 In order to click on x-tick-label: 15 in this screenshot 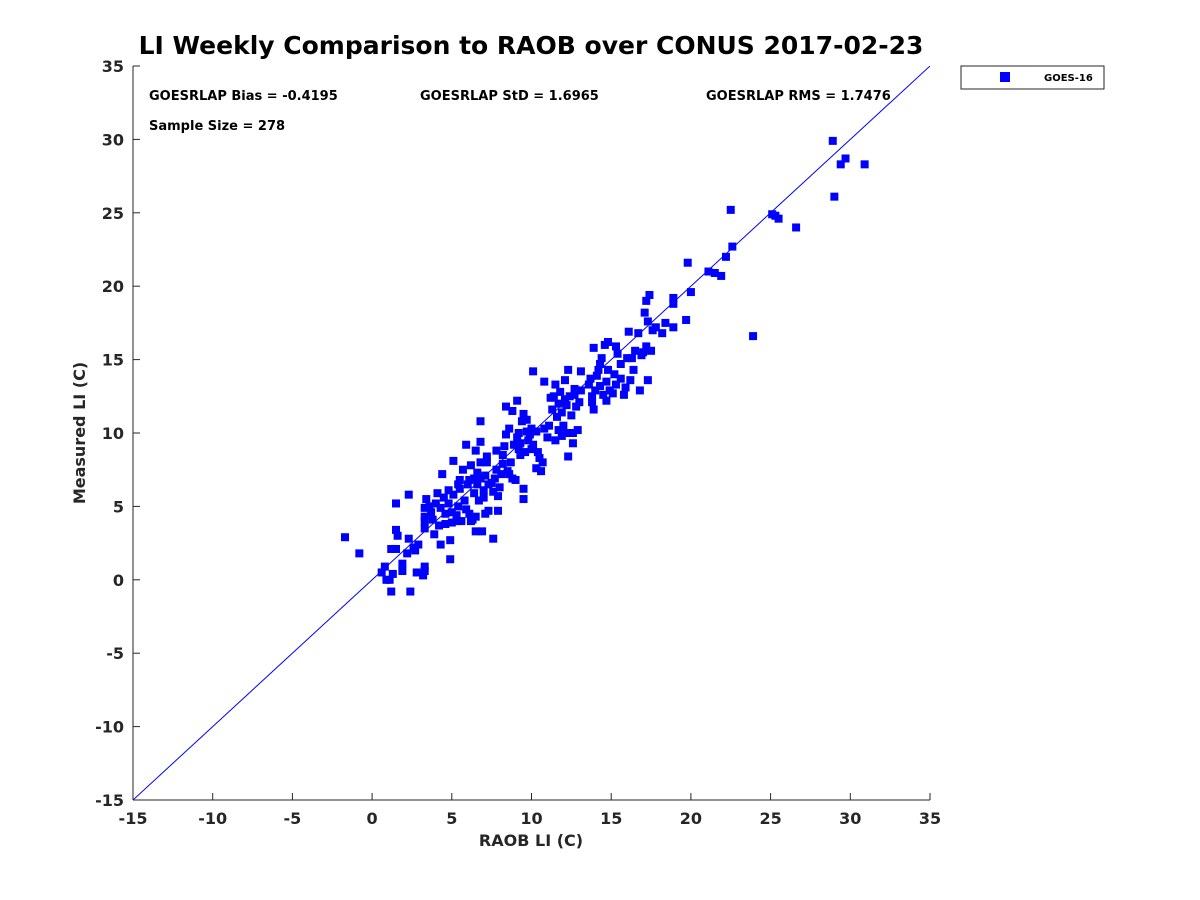, I will do `click(611, 818)`.